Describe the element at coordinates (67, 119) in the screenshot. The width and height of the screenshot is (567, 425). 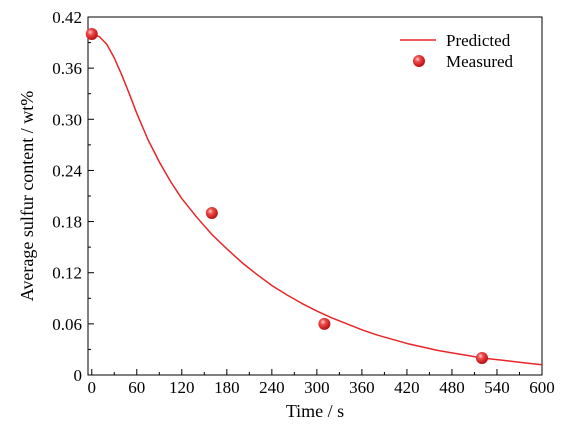
I see `y-tick-label: 0.30` at that location.